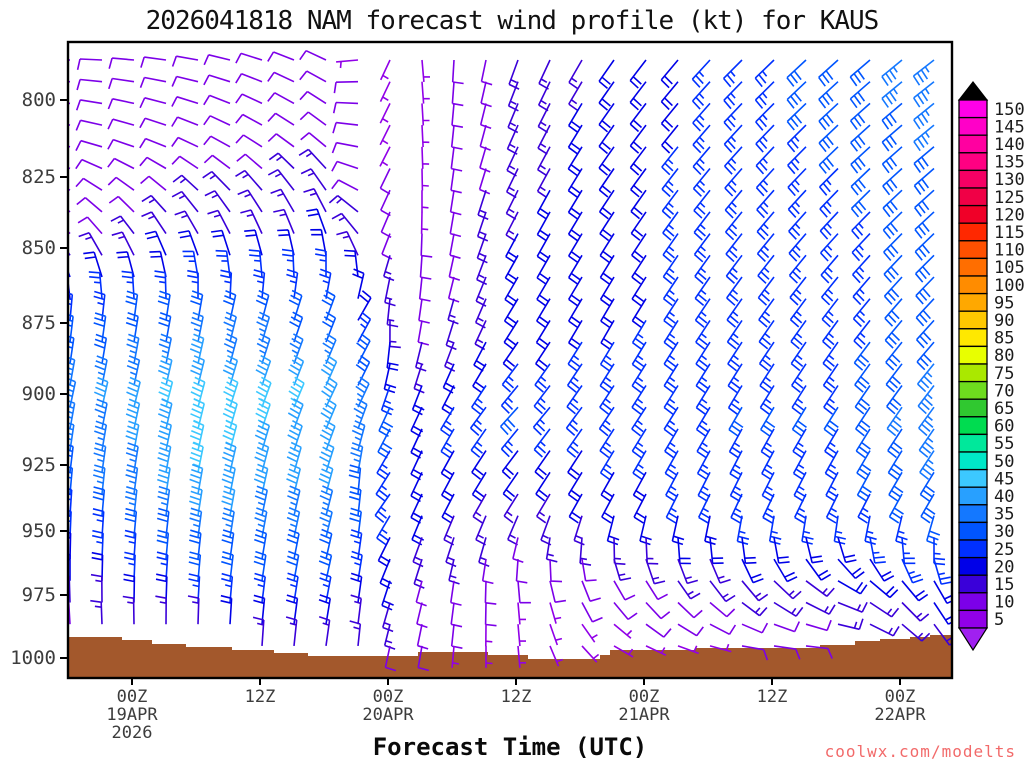 This screenshot has height=768, width=1024. What do you see at coordinates (920, 751) in the screenshot?
I see `watermark-link: coolwx.com/modelts` at bounding box center [920, 751].